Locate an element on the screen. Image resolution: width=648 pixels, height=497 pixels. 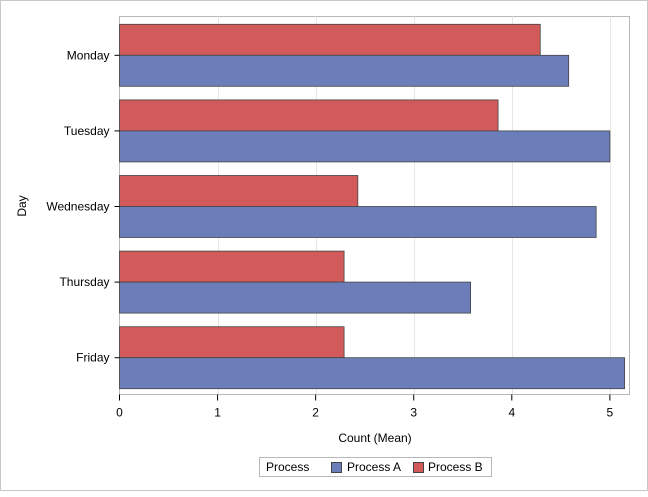
x-axis-title: Count (Mean) is located at coordinates (374, 438).